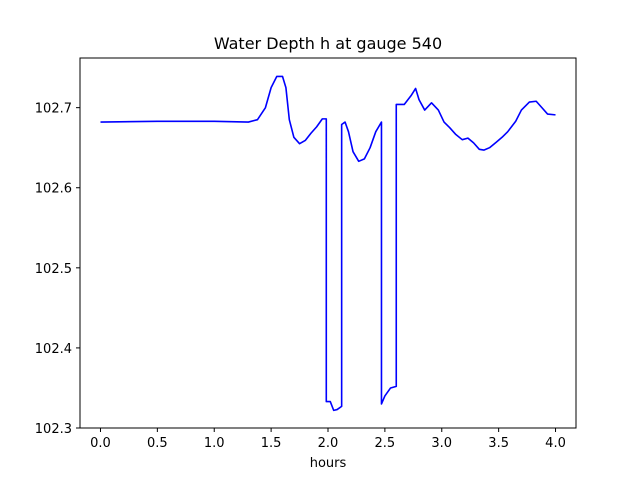  Describe the element at coordinates (53, 189) in the screenshot. I see `y-tick-label: 102.6` at that location.